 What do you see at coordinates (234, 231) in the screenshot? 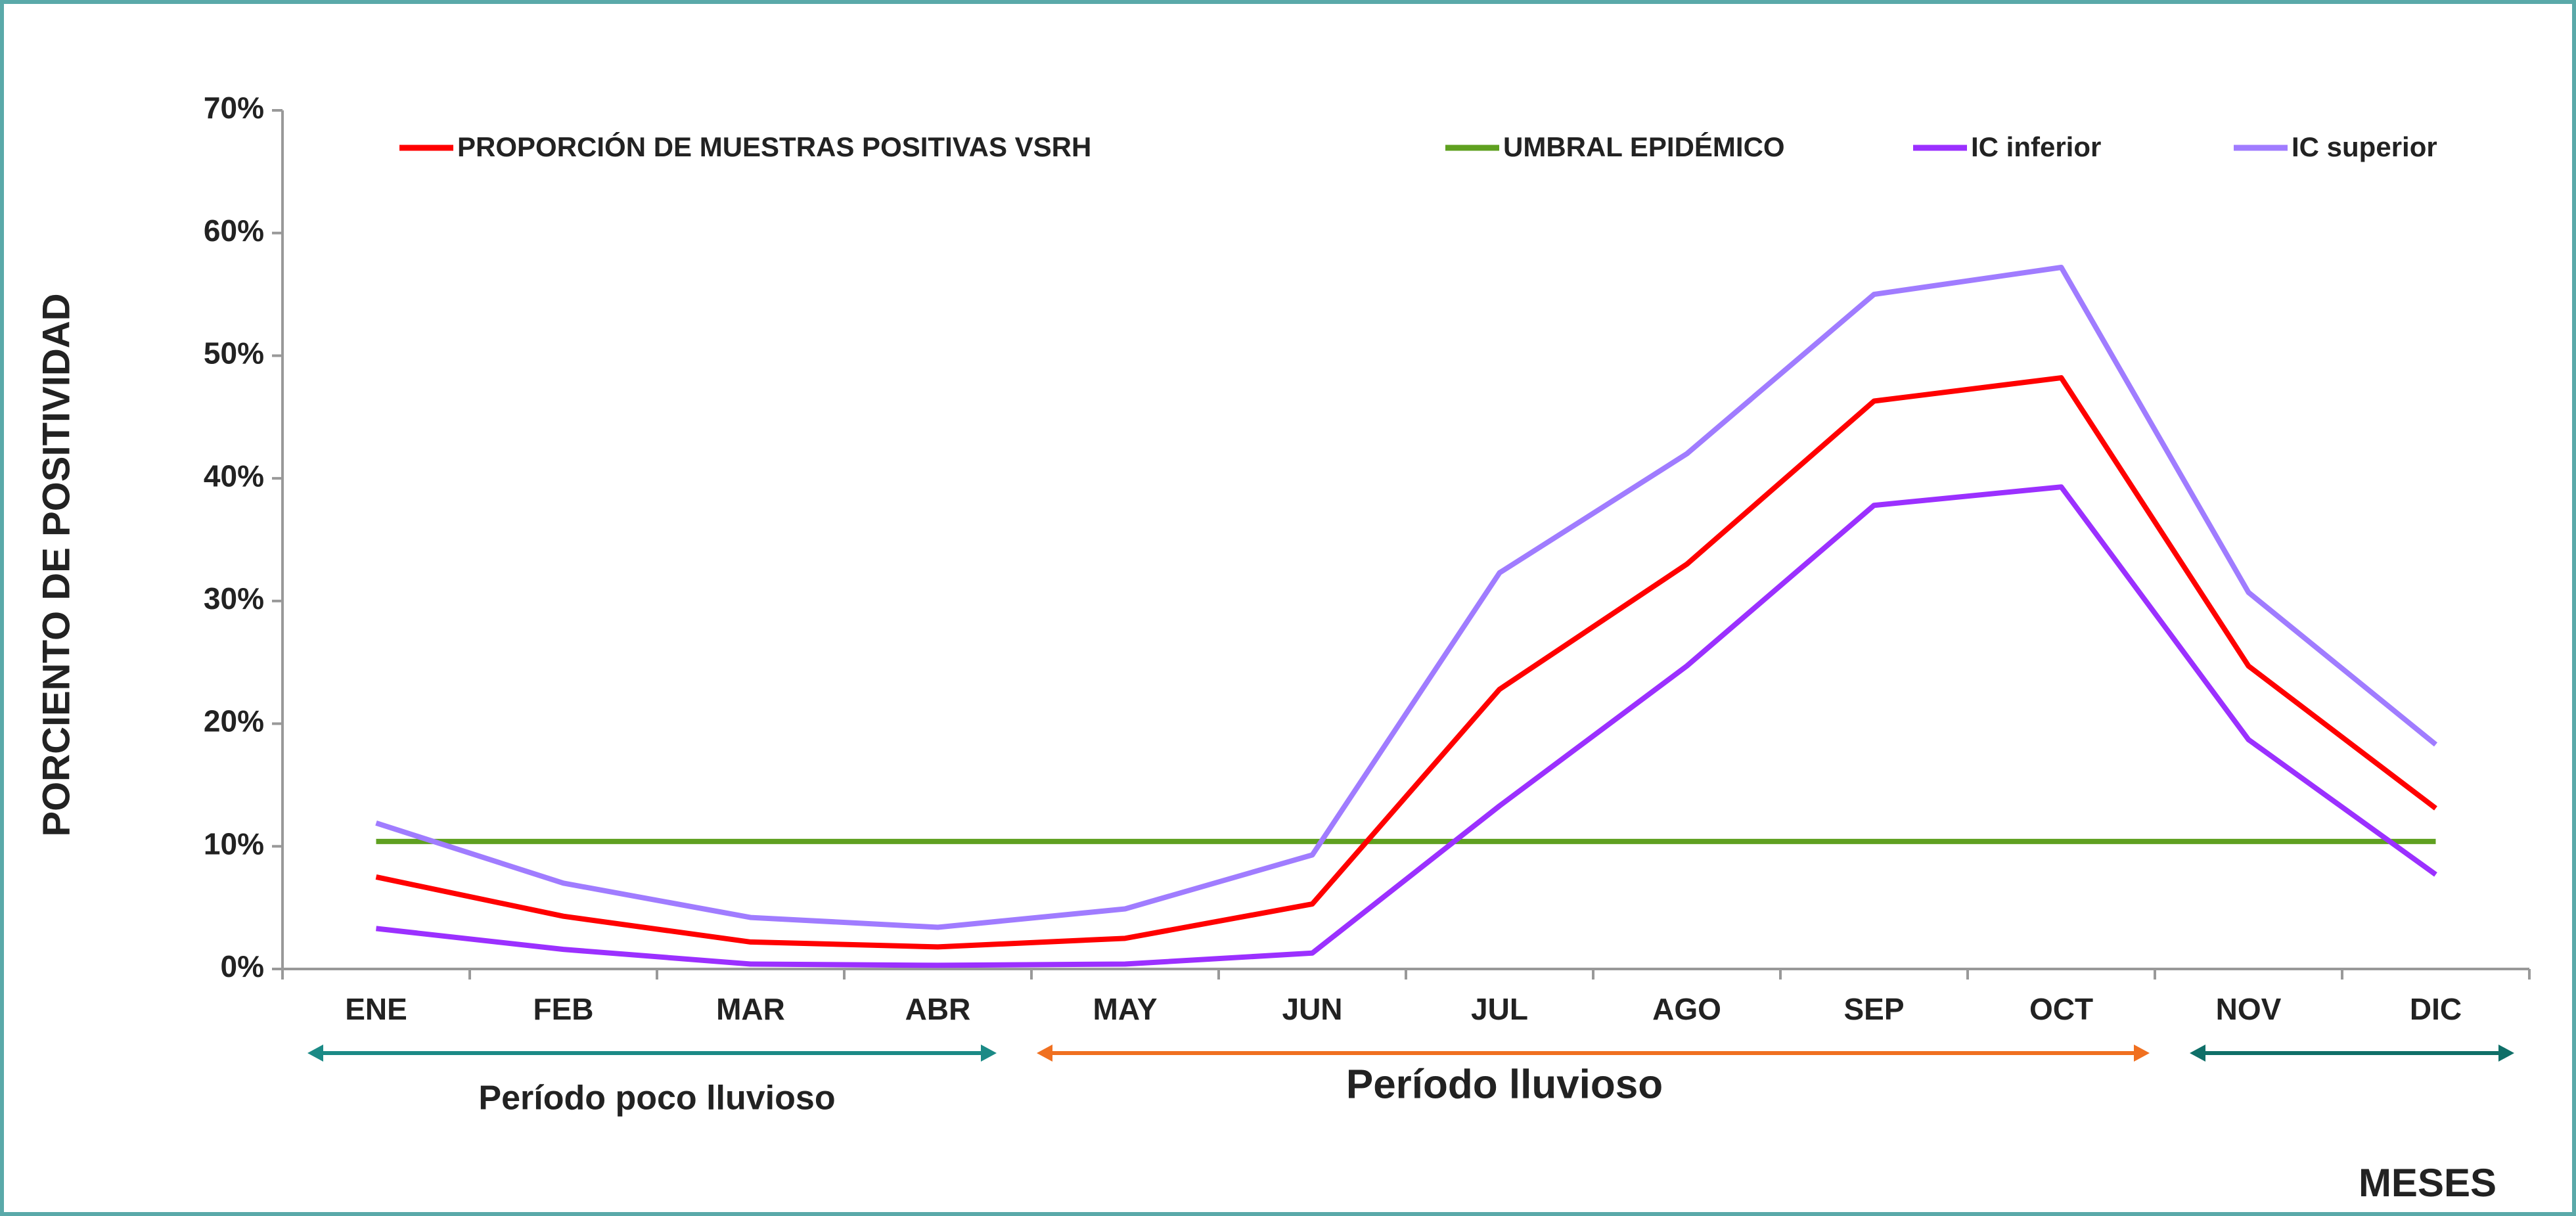
I see `y-tick-label: 60%` at bounding box center [234, 231].